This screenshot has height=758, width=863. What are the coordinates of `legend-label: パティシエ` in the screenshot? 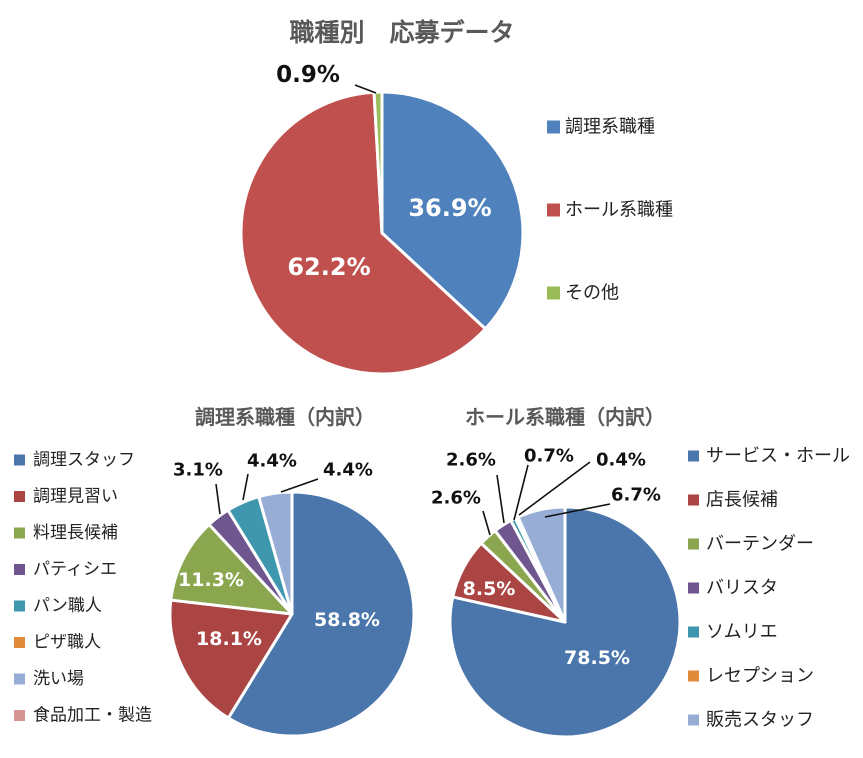 It's located at (75, 570).